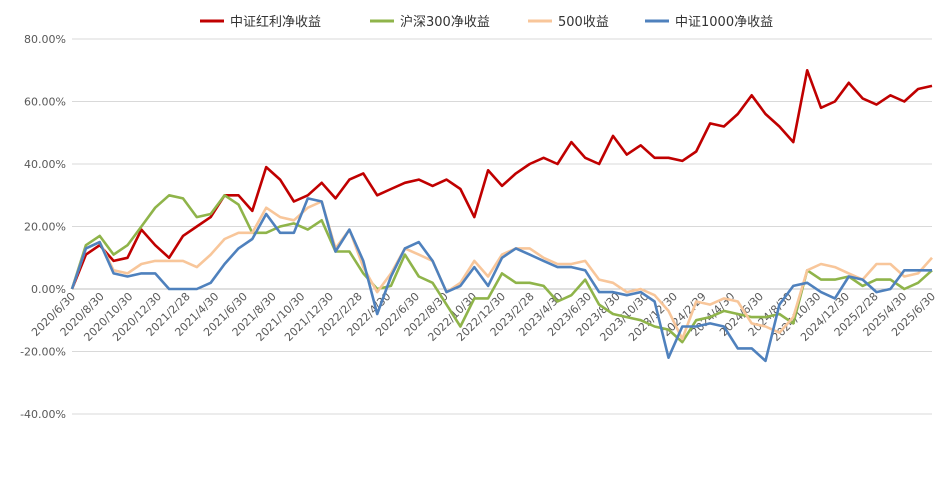 Image resolution: width=949 pixels, height=485 pixels. What do you see at coordinates (45, 102) in the screenshot?
I see `y-tick-label: 60.00%` at bounding box center [45, 102].